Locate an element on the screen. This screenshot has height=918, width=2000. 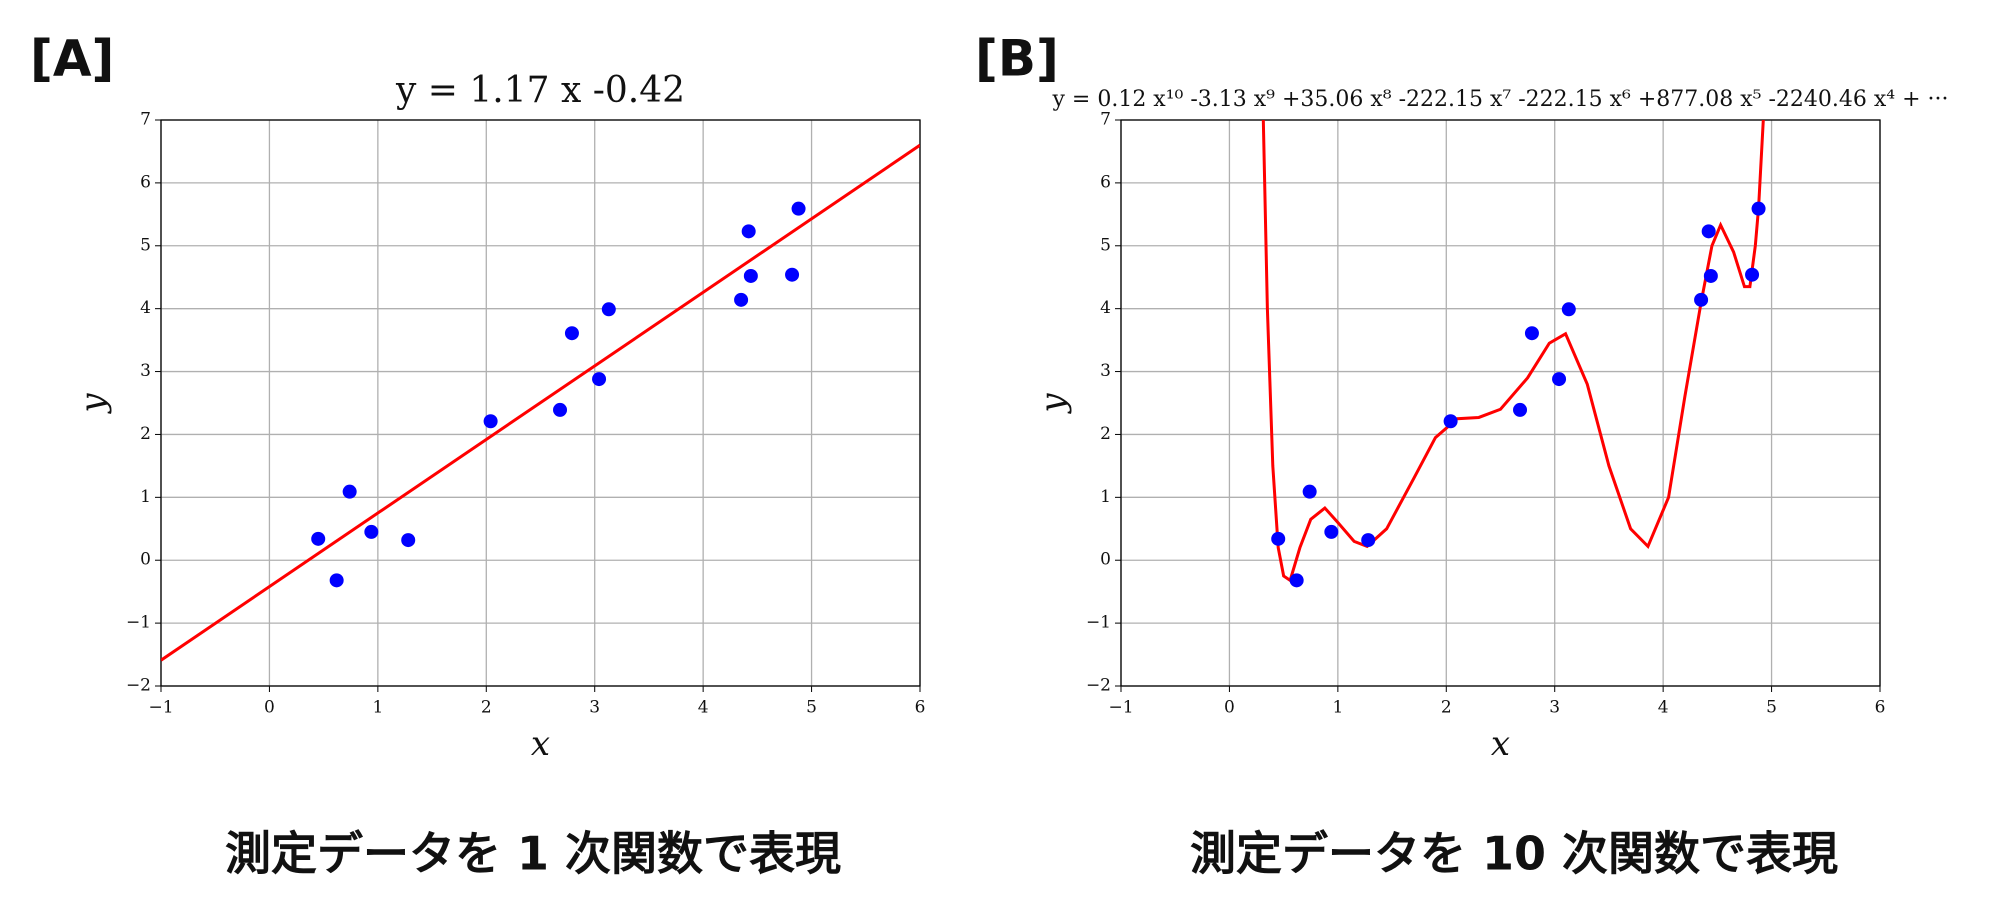
fit-line is located at coordinates (1513, 351).